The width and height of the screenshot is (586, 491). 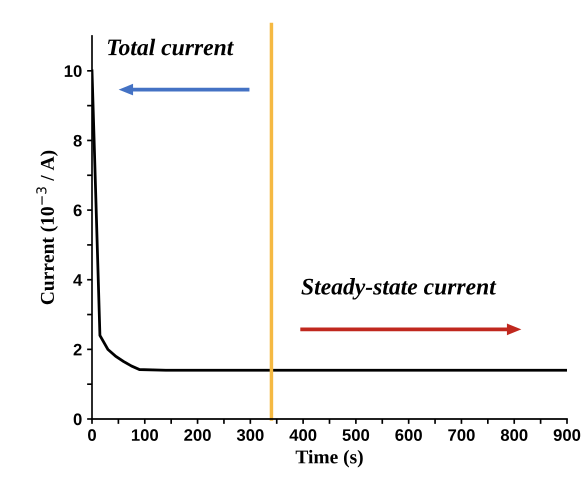 I want to click on x-tick-label: 800, so click(x=514, y=435).